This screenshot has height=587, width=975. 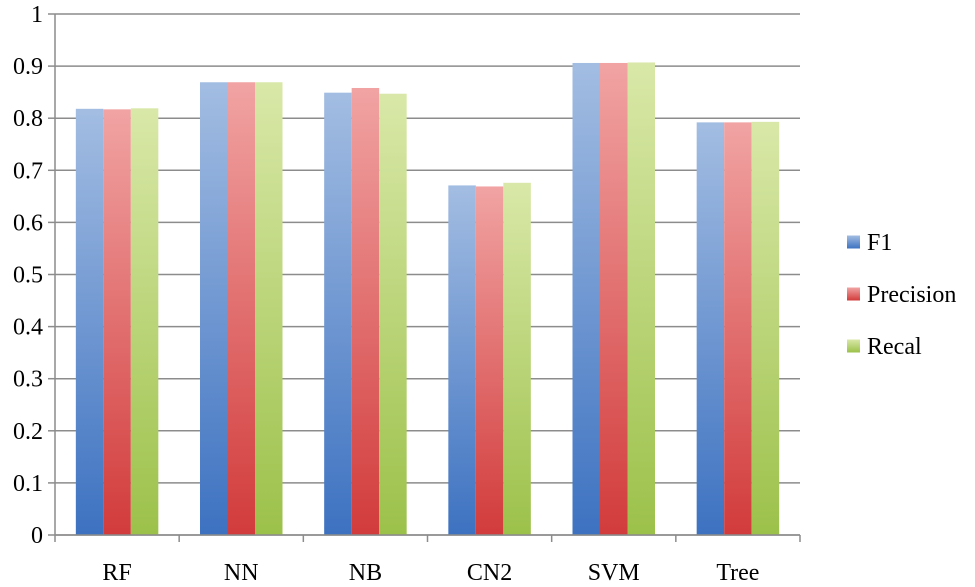 What do you see at coordinates (517, 358) in the screenshot?
I see `bar-recal-cn2` at bounding box center [517, 358].